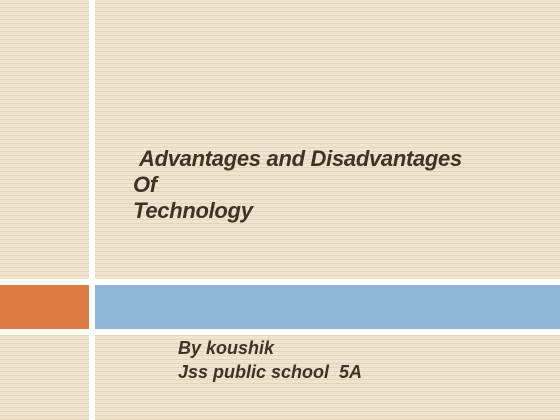  Describe the element at coordinates (280, 282) in the screenshot. I see `horizontal-divider-top` at that location.